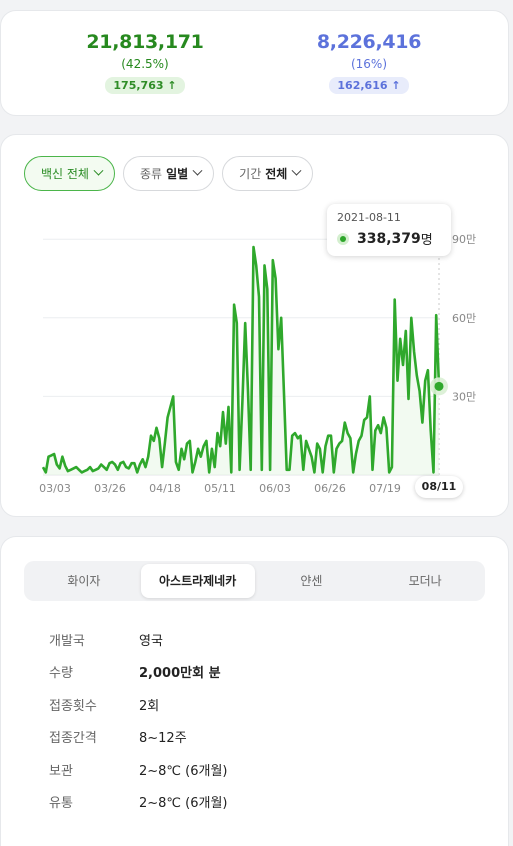  Describe the element at coordinates (197, 581) in the screenshot. I see `tab-astrazeneca: 아스트라제네카` at that location.